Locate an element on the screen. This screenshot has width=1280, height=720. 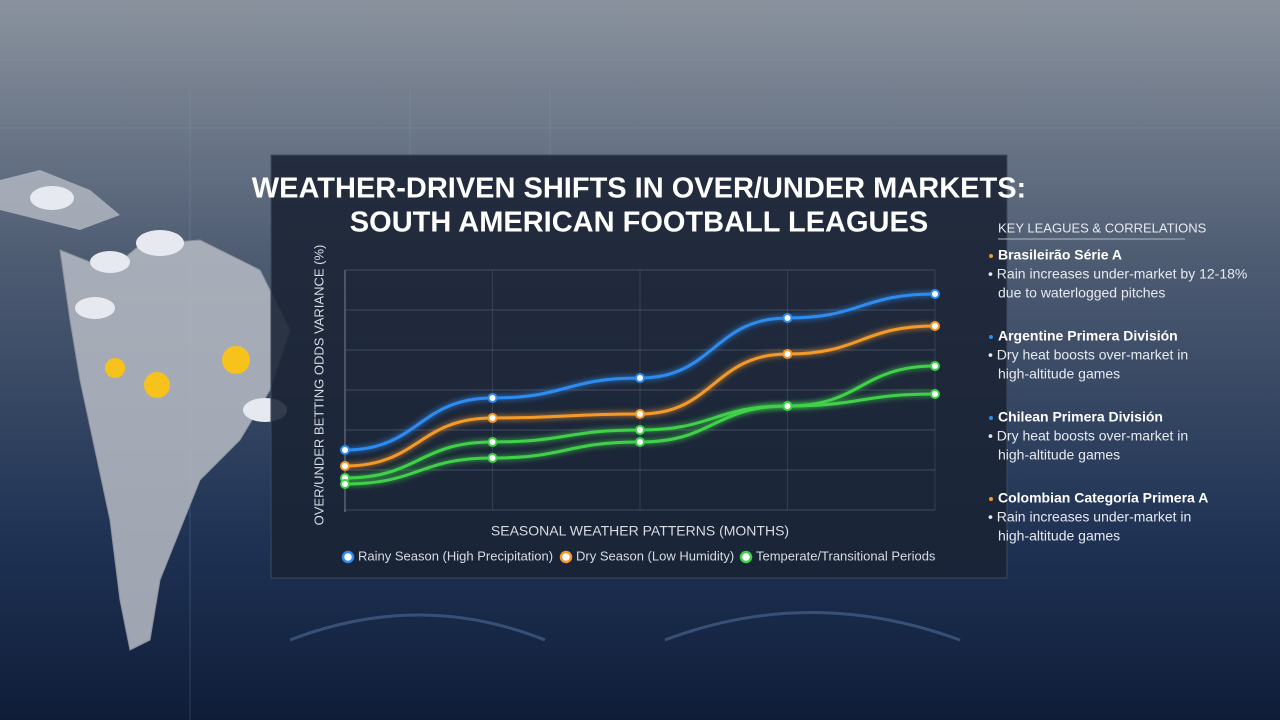
legend-label: Rainy Season (High Precipitation) is located at coordinates (455, 555).